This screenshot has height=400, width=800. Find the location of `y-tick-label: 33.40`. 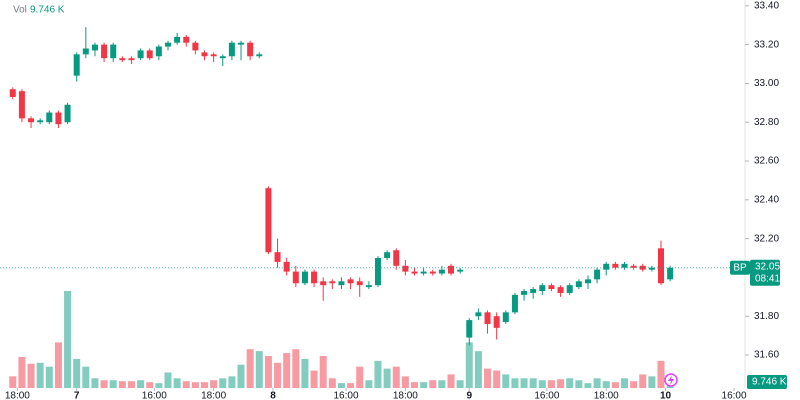

y-tick-label: 33.40 is located at coordinates (766, 5).